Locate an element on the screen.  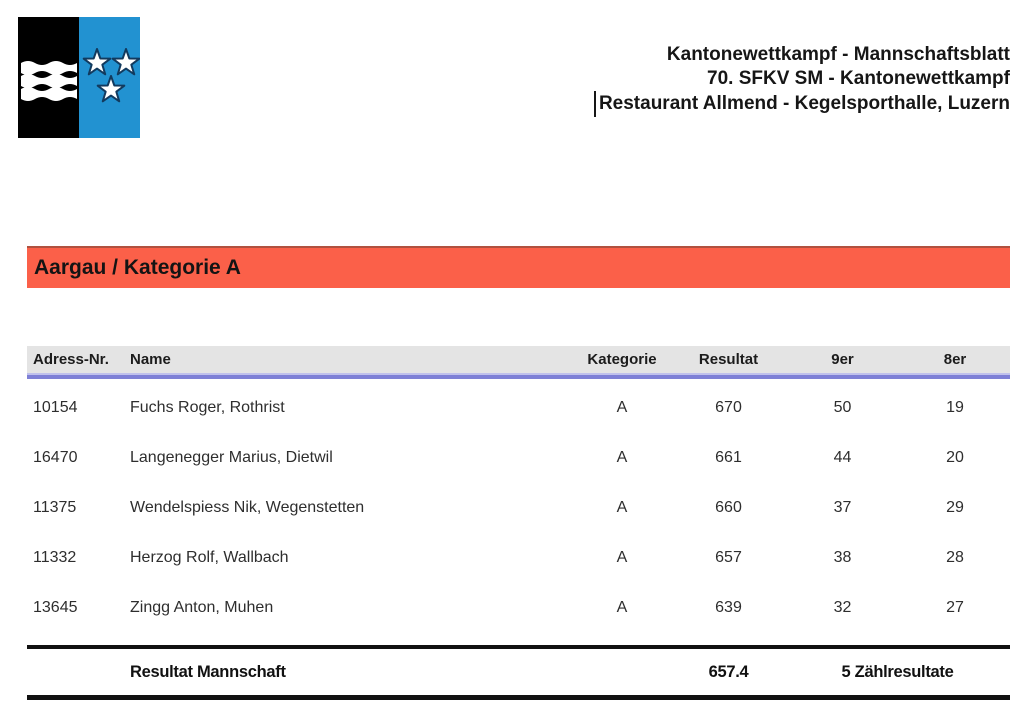
cell-name: Langenegger Marius, Dietwil is located at coordinates (231, 457).